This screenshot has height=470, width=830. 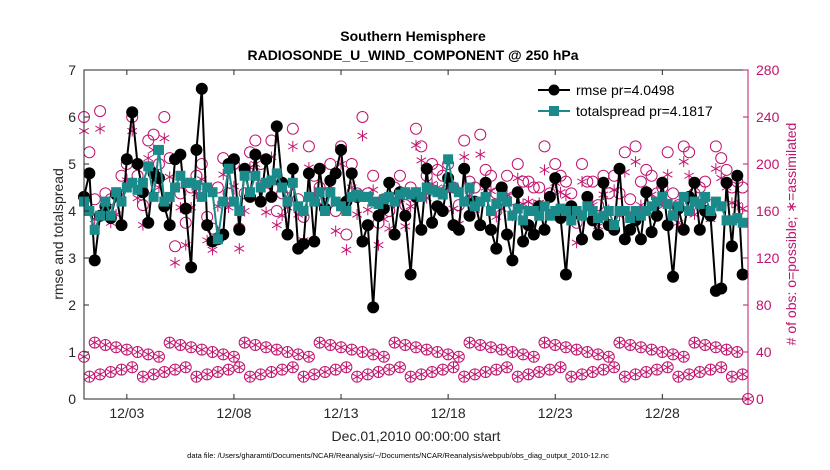 What do you see at coordinates (72, 164) in the screenshot?
I see `y-tick-label: 5` at bounding box center [72, 164].